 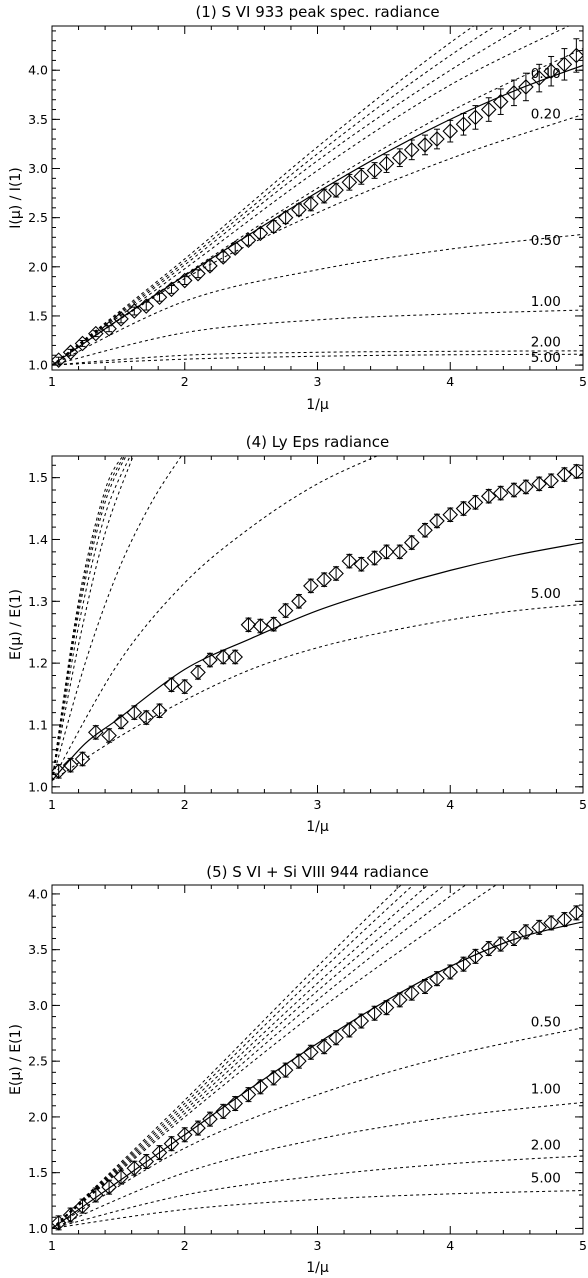 I want to click on x-tick-label: 4, so click(x=450, y=381).